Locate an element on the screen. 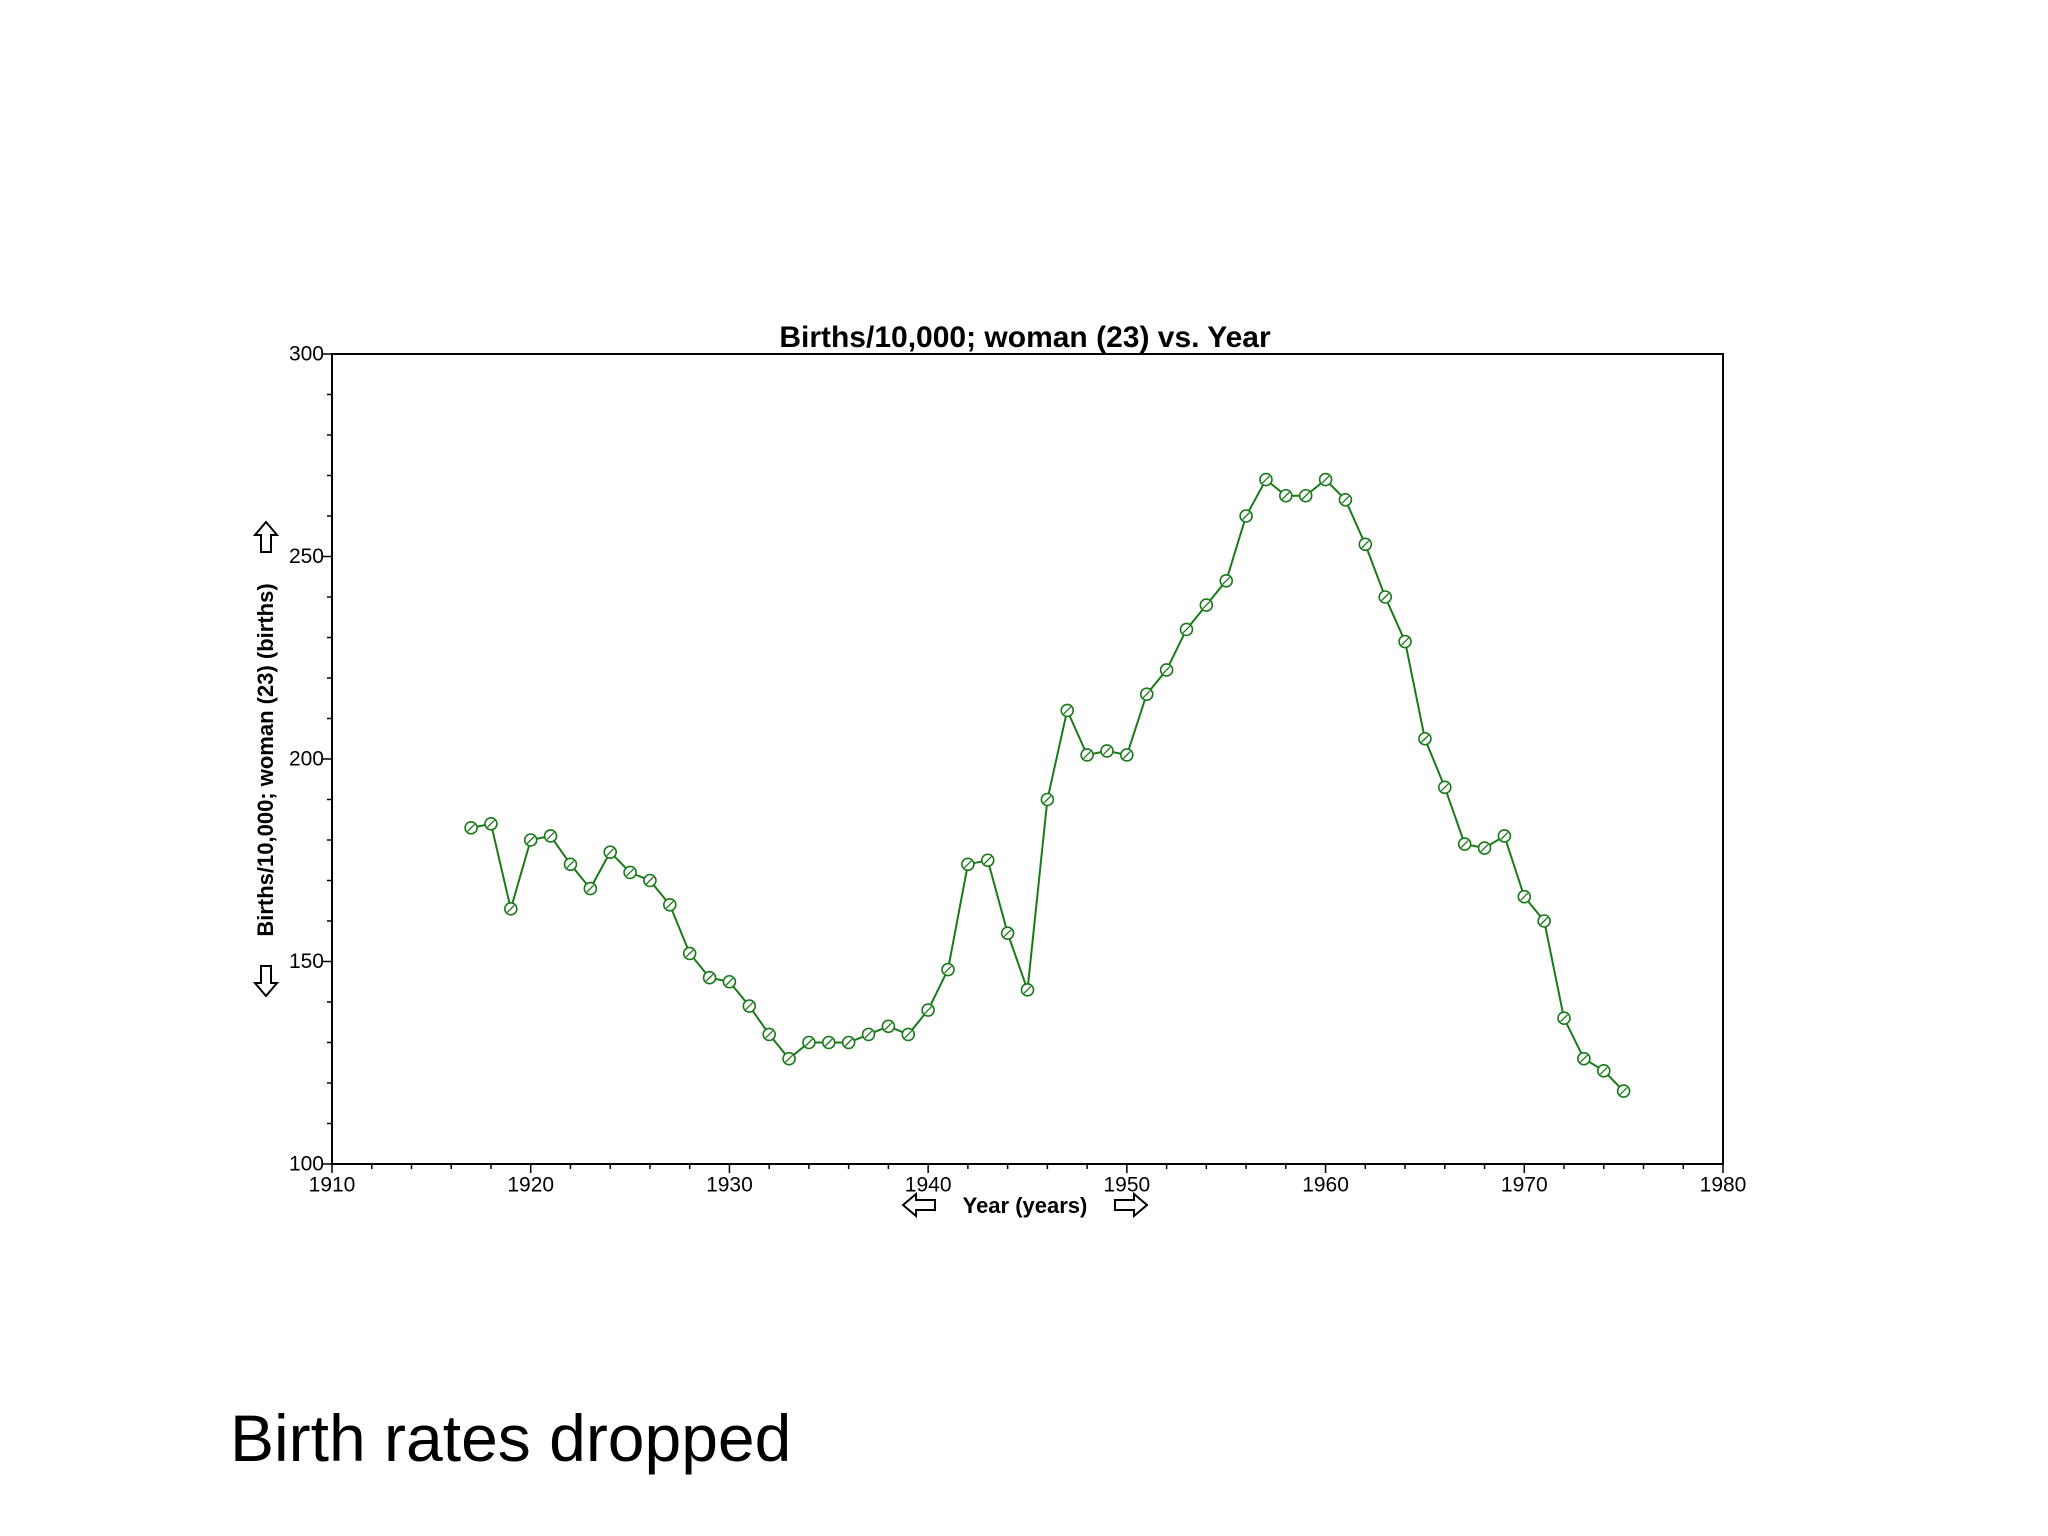 The image size is (2048, 1536). y-tick-label: 250 is located at coordinates (306, 556).